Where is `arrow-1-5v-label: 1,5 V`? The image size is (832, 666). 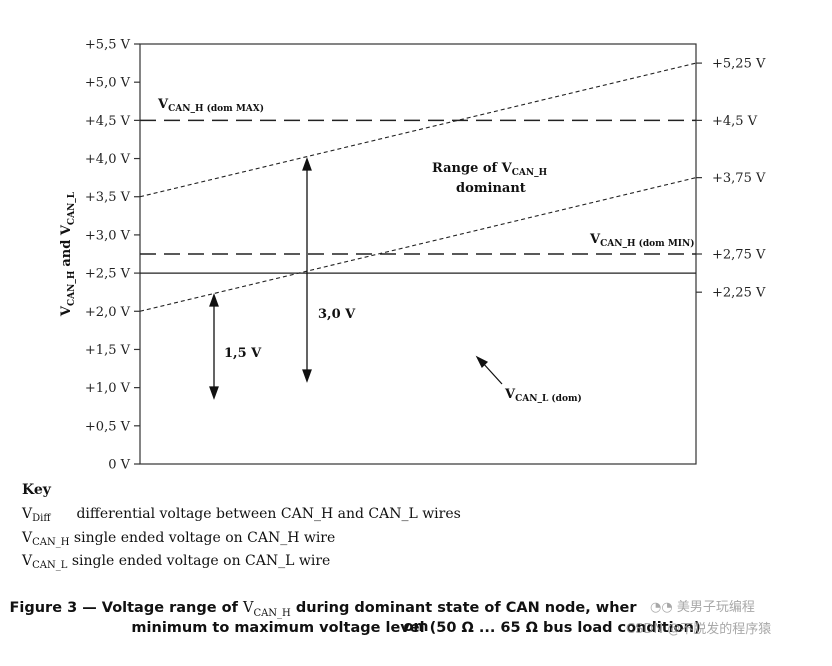 arrow-1-5v-label: 1,5 V is located at coordinates (243, 353).